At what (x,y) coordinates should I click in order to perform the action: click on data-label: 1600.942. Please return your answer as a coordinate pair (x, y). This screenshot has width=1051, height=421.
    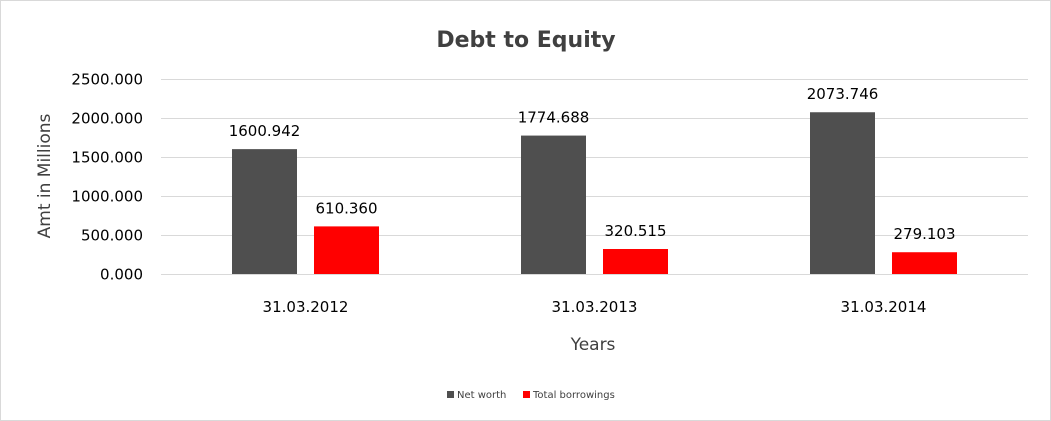
    Looking at the image, I should click on (265, 131).